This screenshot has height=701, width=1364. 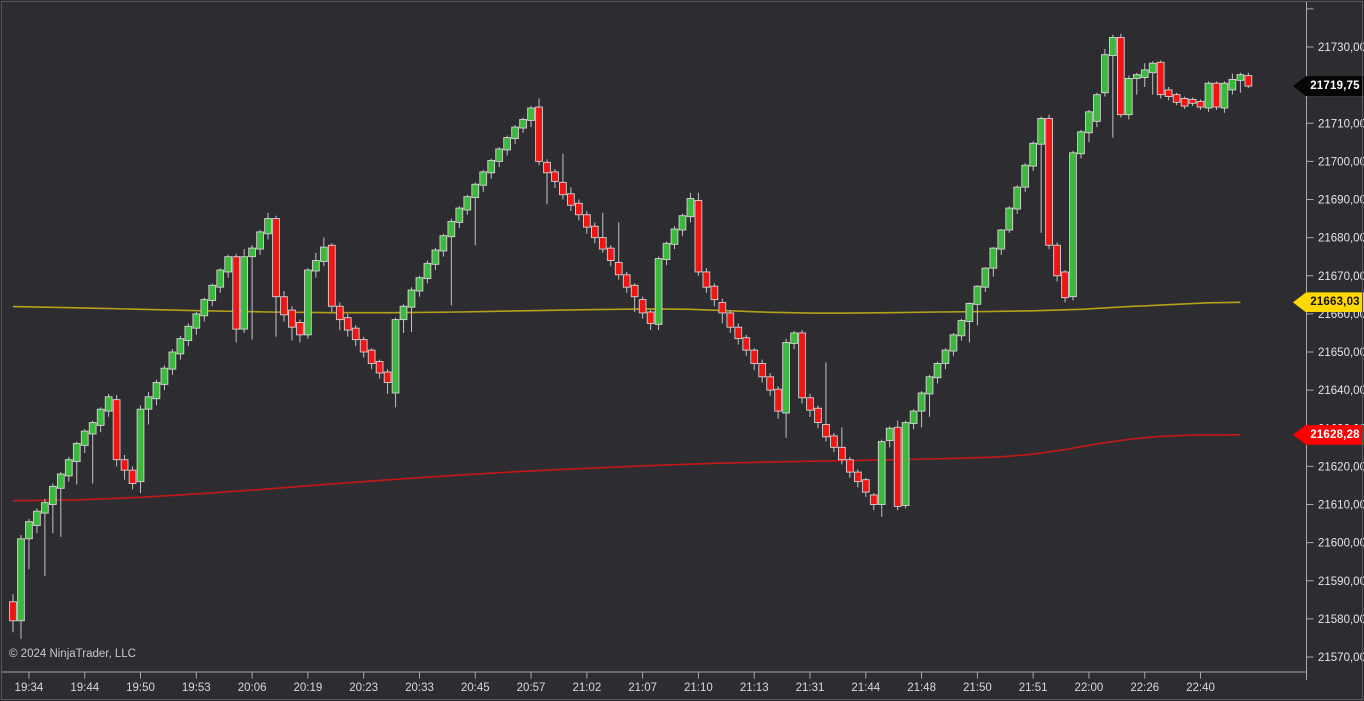 What do you see at coordinates (977, 688) in the screenshot?
I see `time-tick-label: 21:50` at bounding box center [977, 688].